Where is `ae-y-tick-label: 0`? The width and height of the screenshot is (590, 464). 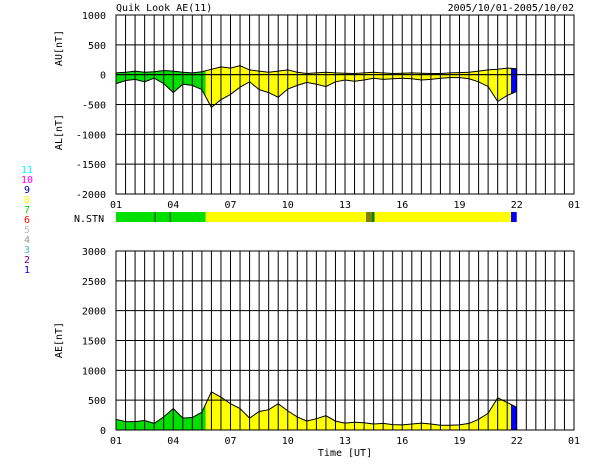
ae-y-tick-label: 0 is located at coordinates (103, 431).